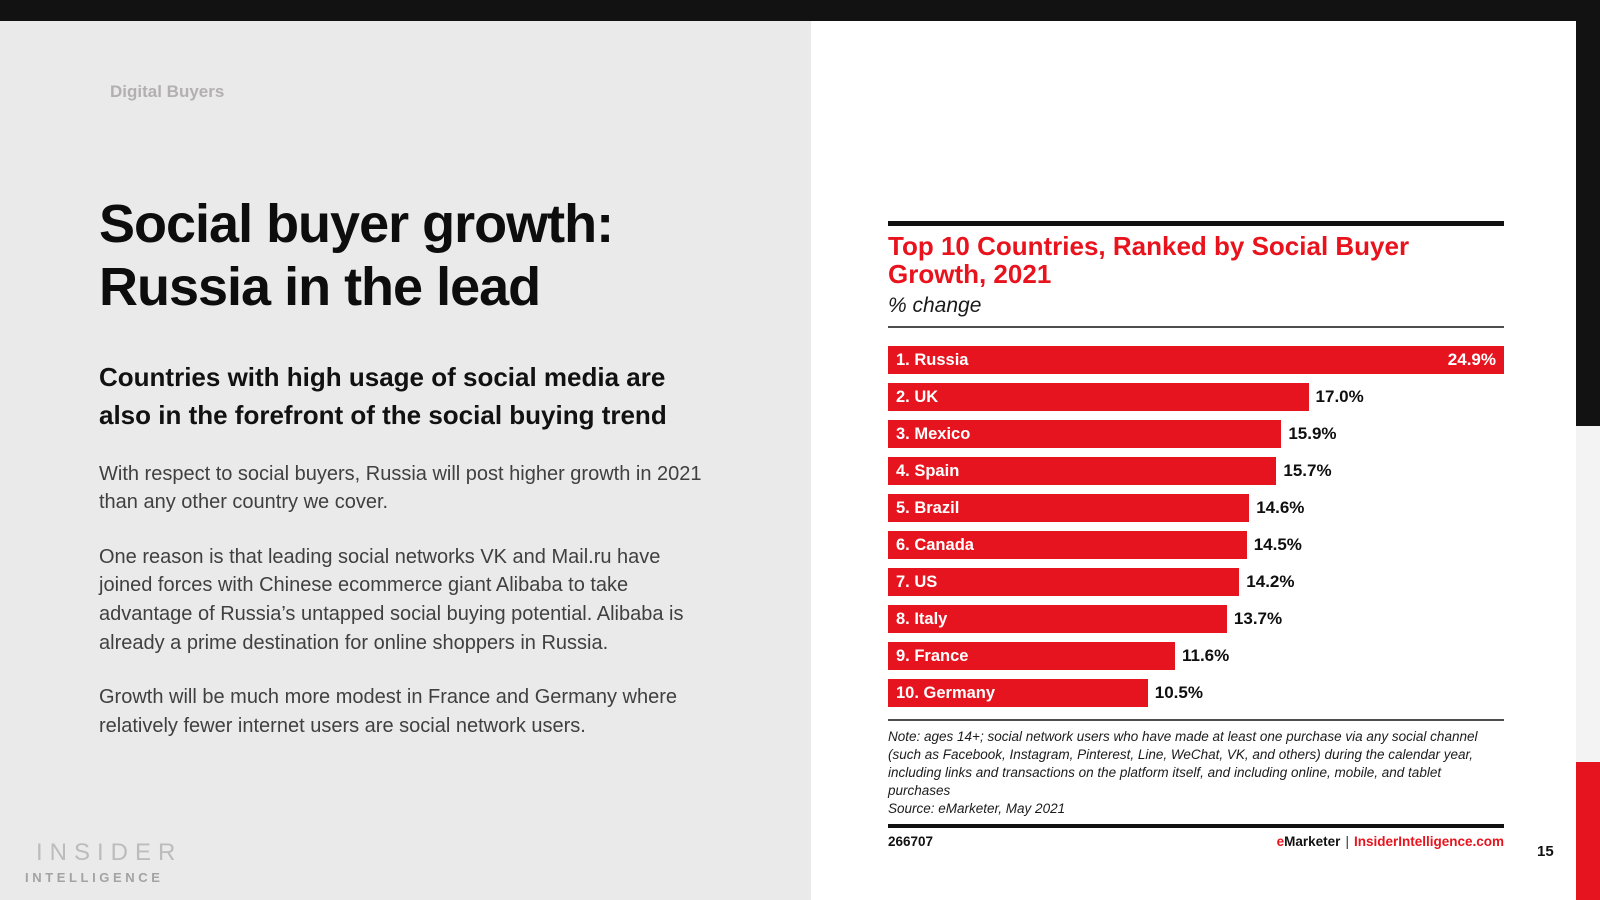 The image size is (1600, 900). I want to click on bar-category-label: 6. Canada, so click(935, 544).